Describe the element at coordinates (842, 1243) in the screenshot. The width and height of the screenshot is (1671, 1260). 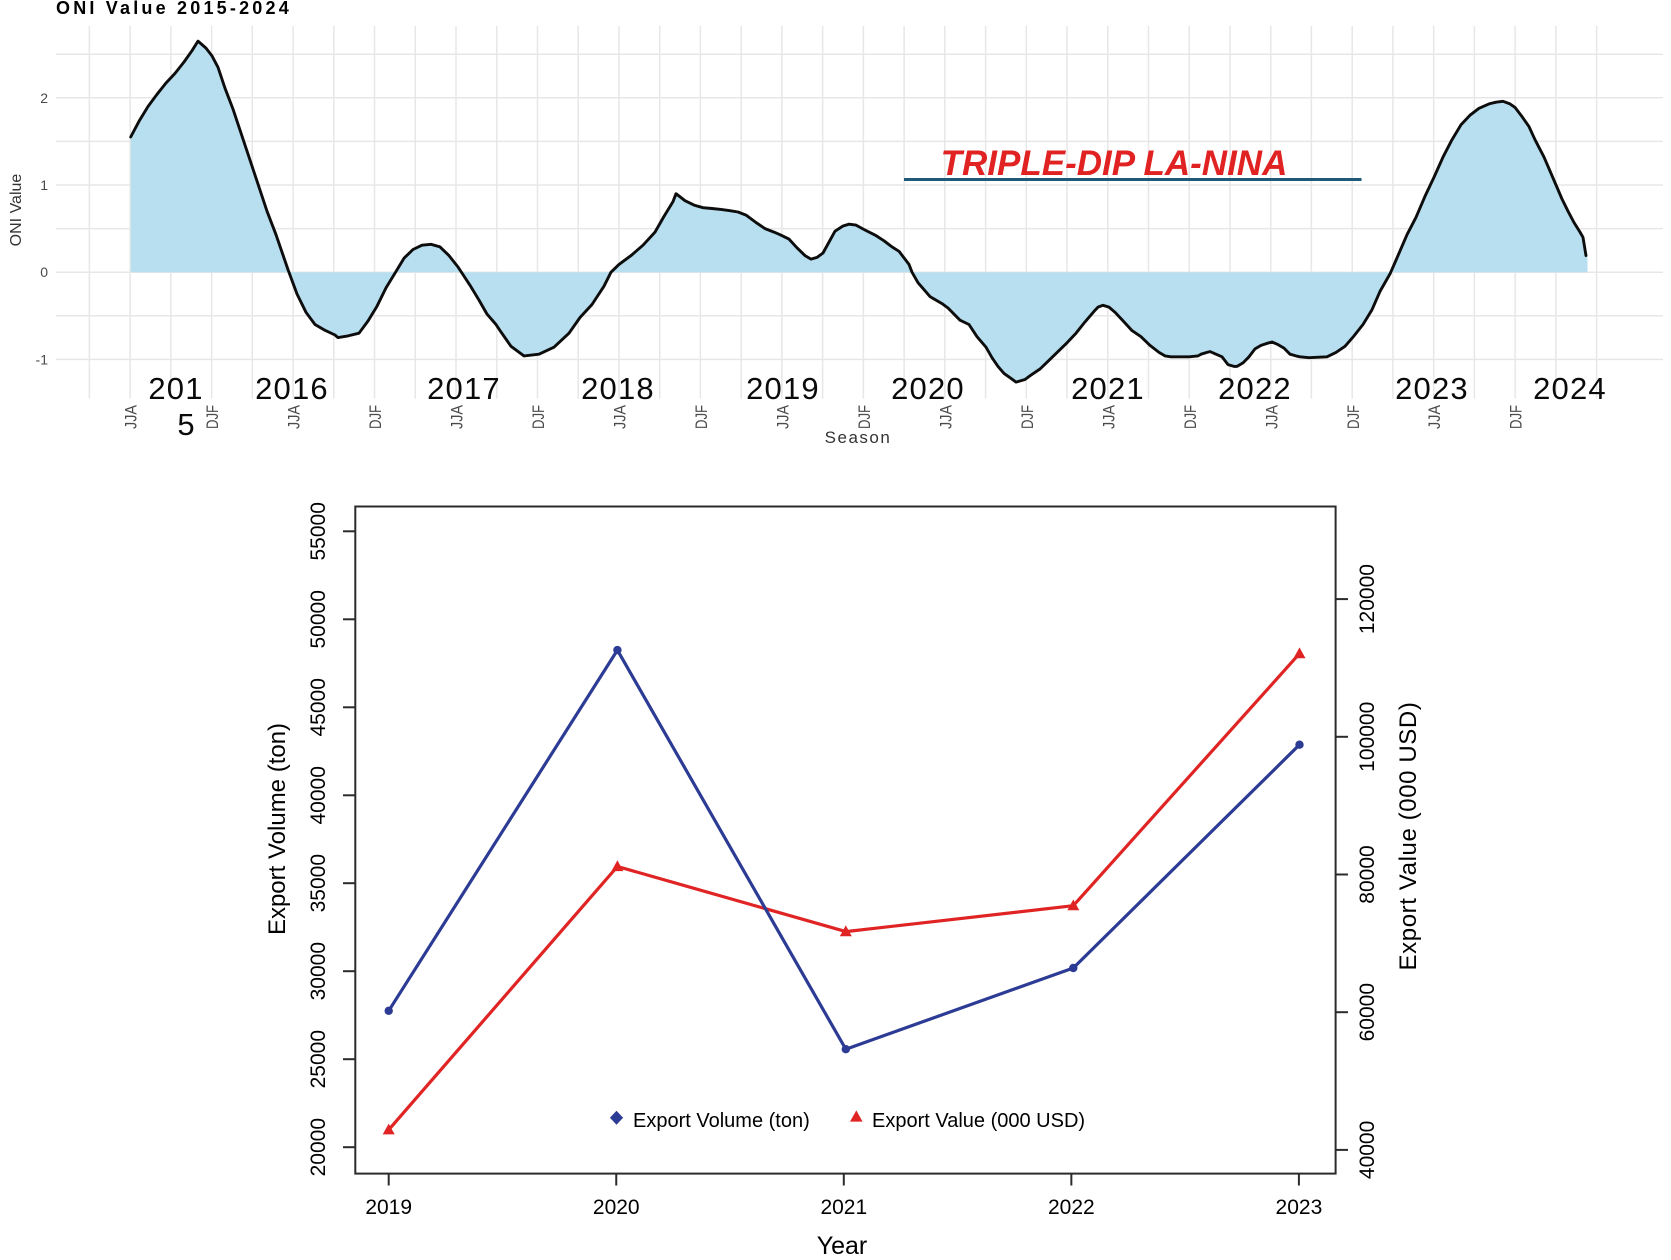
I see `svg-text: Year` at that location.